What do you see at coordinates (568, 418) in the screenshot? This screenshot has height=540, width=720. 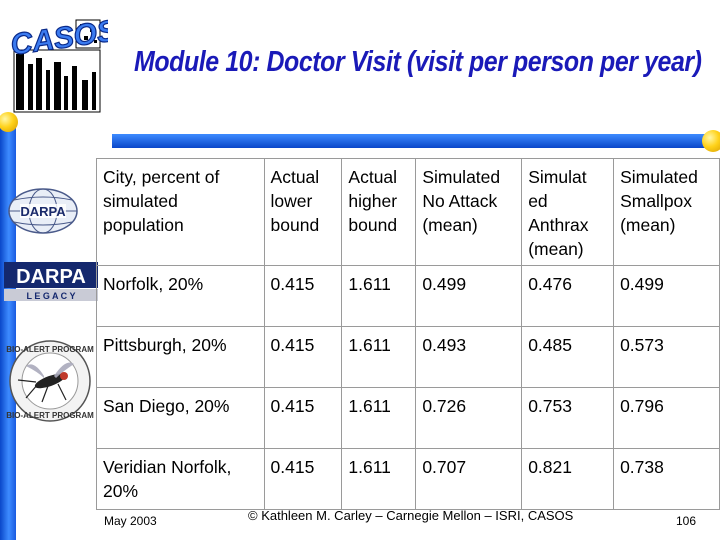 I see `cell-value: 0.753` at bounding box center [568, 418].